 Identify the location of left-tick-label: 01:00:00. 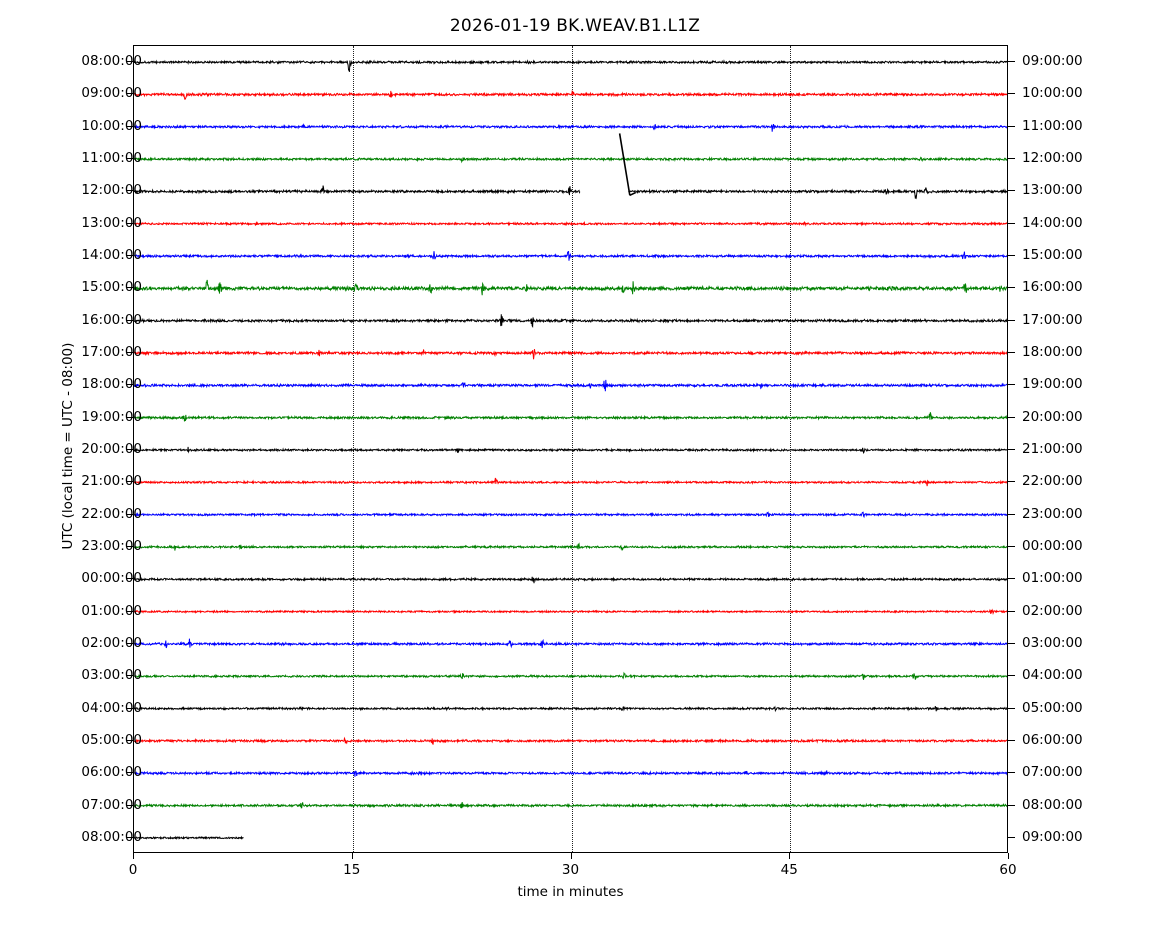
(111, 610).